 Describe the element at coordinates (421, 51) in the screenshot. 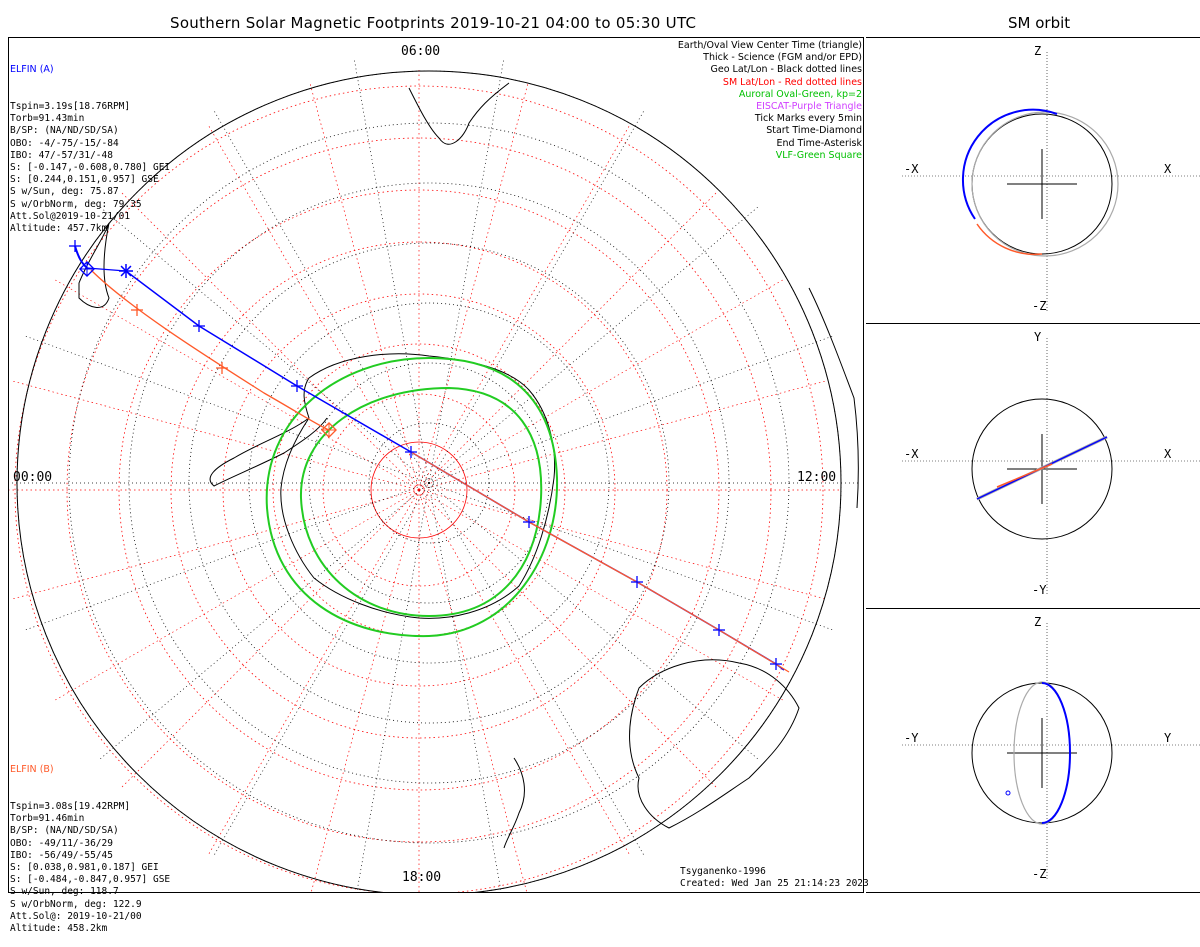

I see `map-label-06: 06:00` at that location.